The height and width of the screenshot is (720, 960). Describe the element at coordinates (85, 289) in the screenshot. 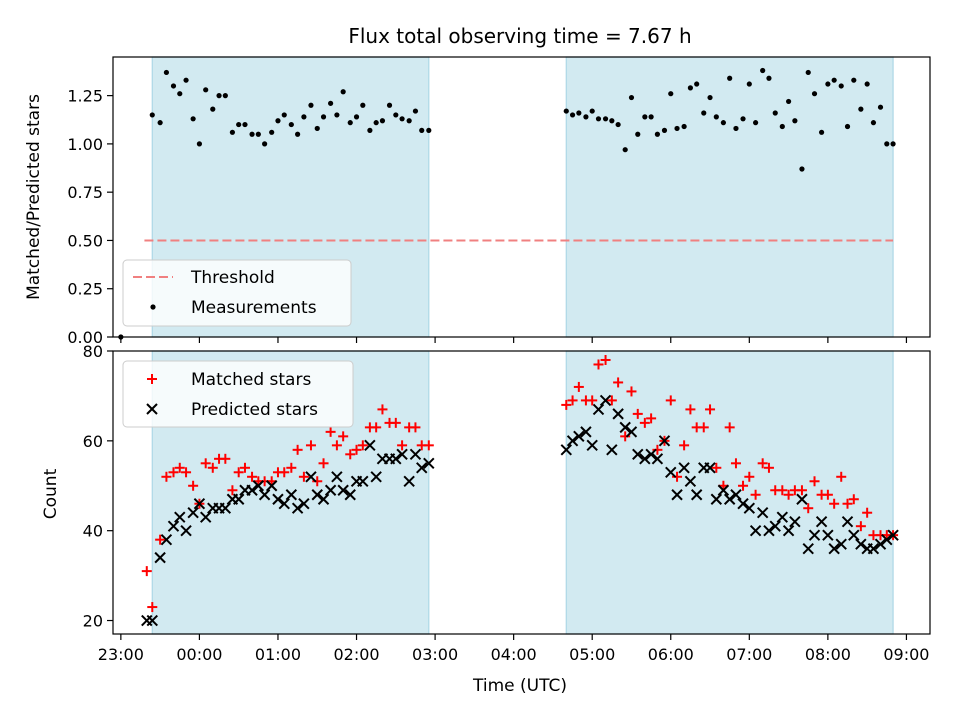

I see `top-ytick-label: 0.25` at that location.